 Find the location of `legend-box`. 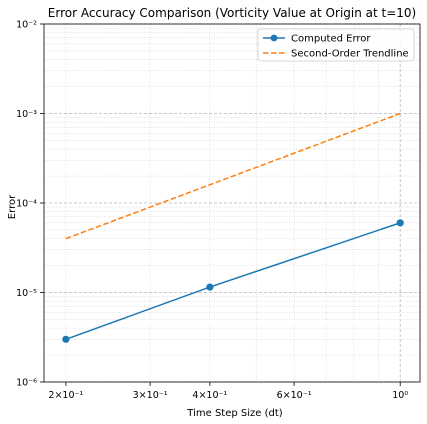

legend-box is located at coordinates (336, 45).